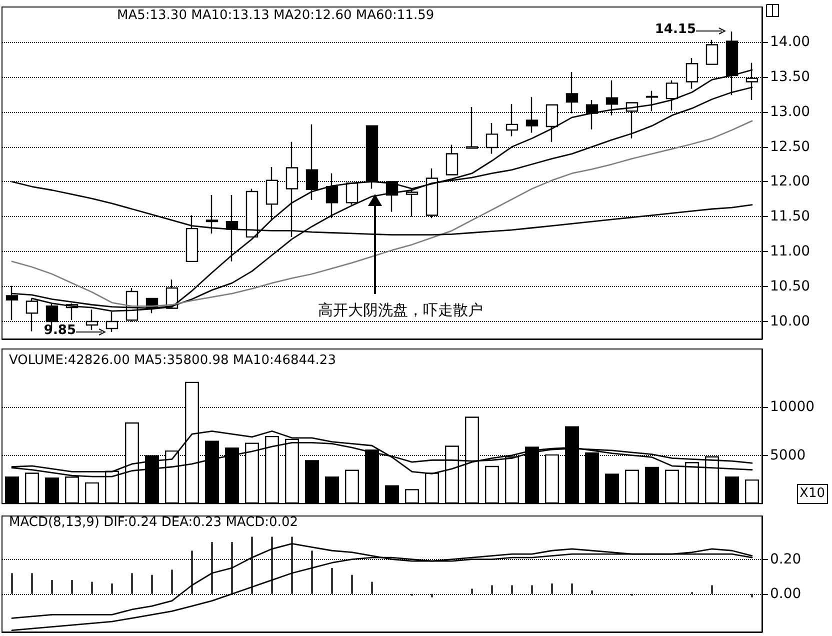  Describe the element at coordinates (792, 406) in the screenshot. I see `y-tick-label: 10000` at that location.